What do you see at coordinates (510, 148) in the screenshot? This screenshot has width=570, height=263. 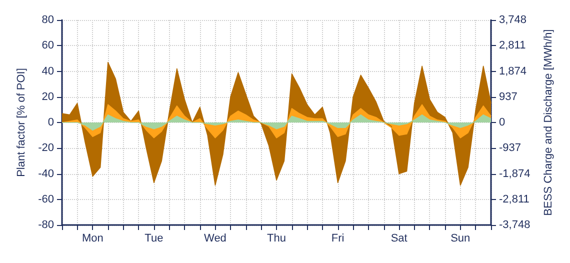 I see `y2-tick-label: -937` at bounding box center [510, 148].